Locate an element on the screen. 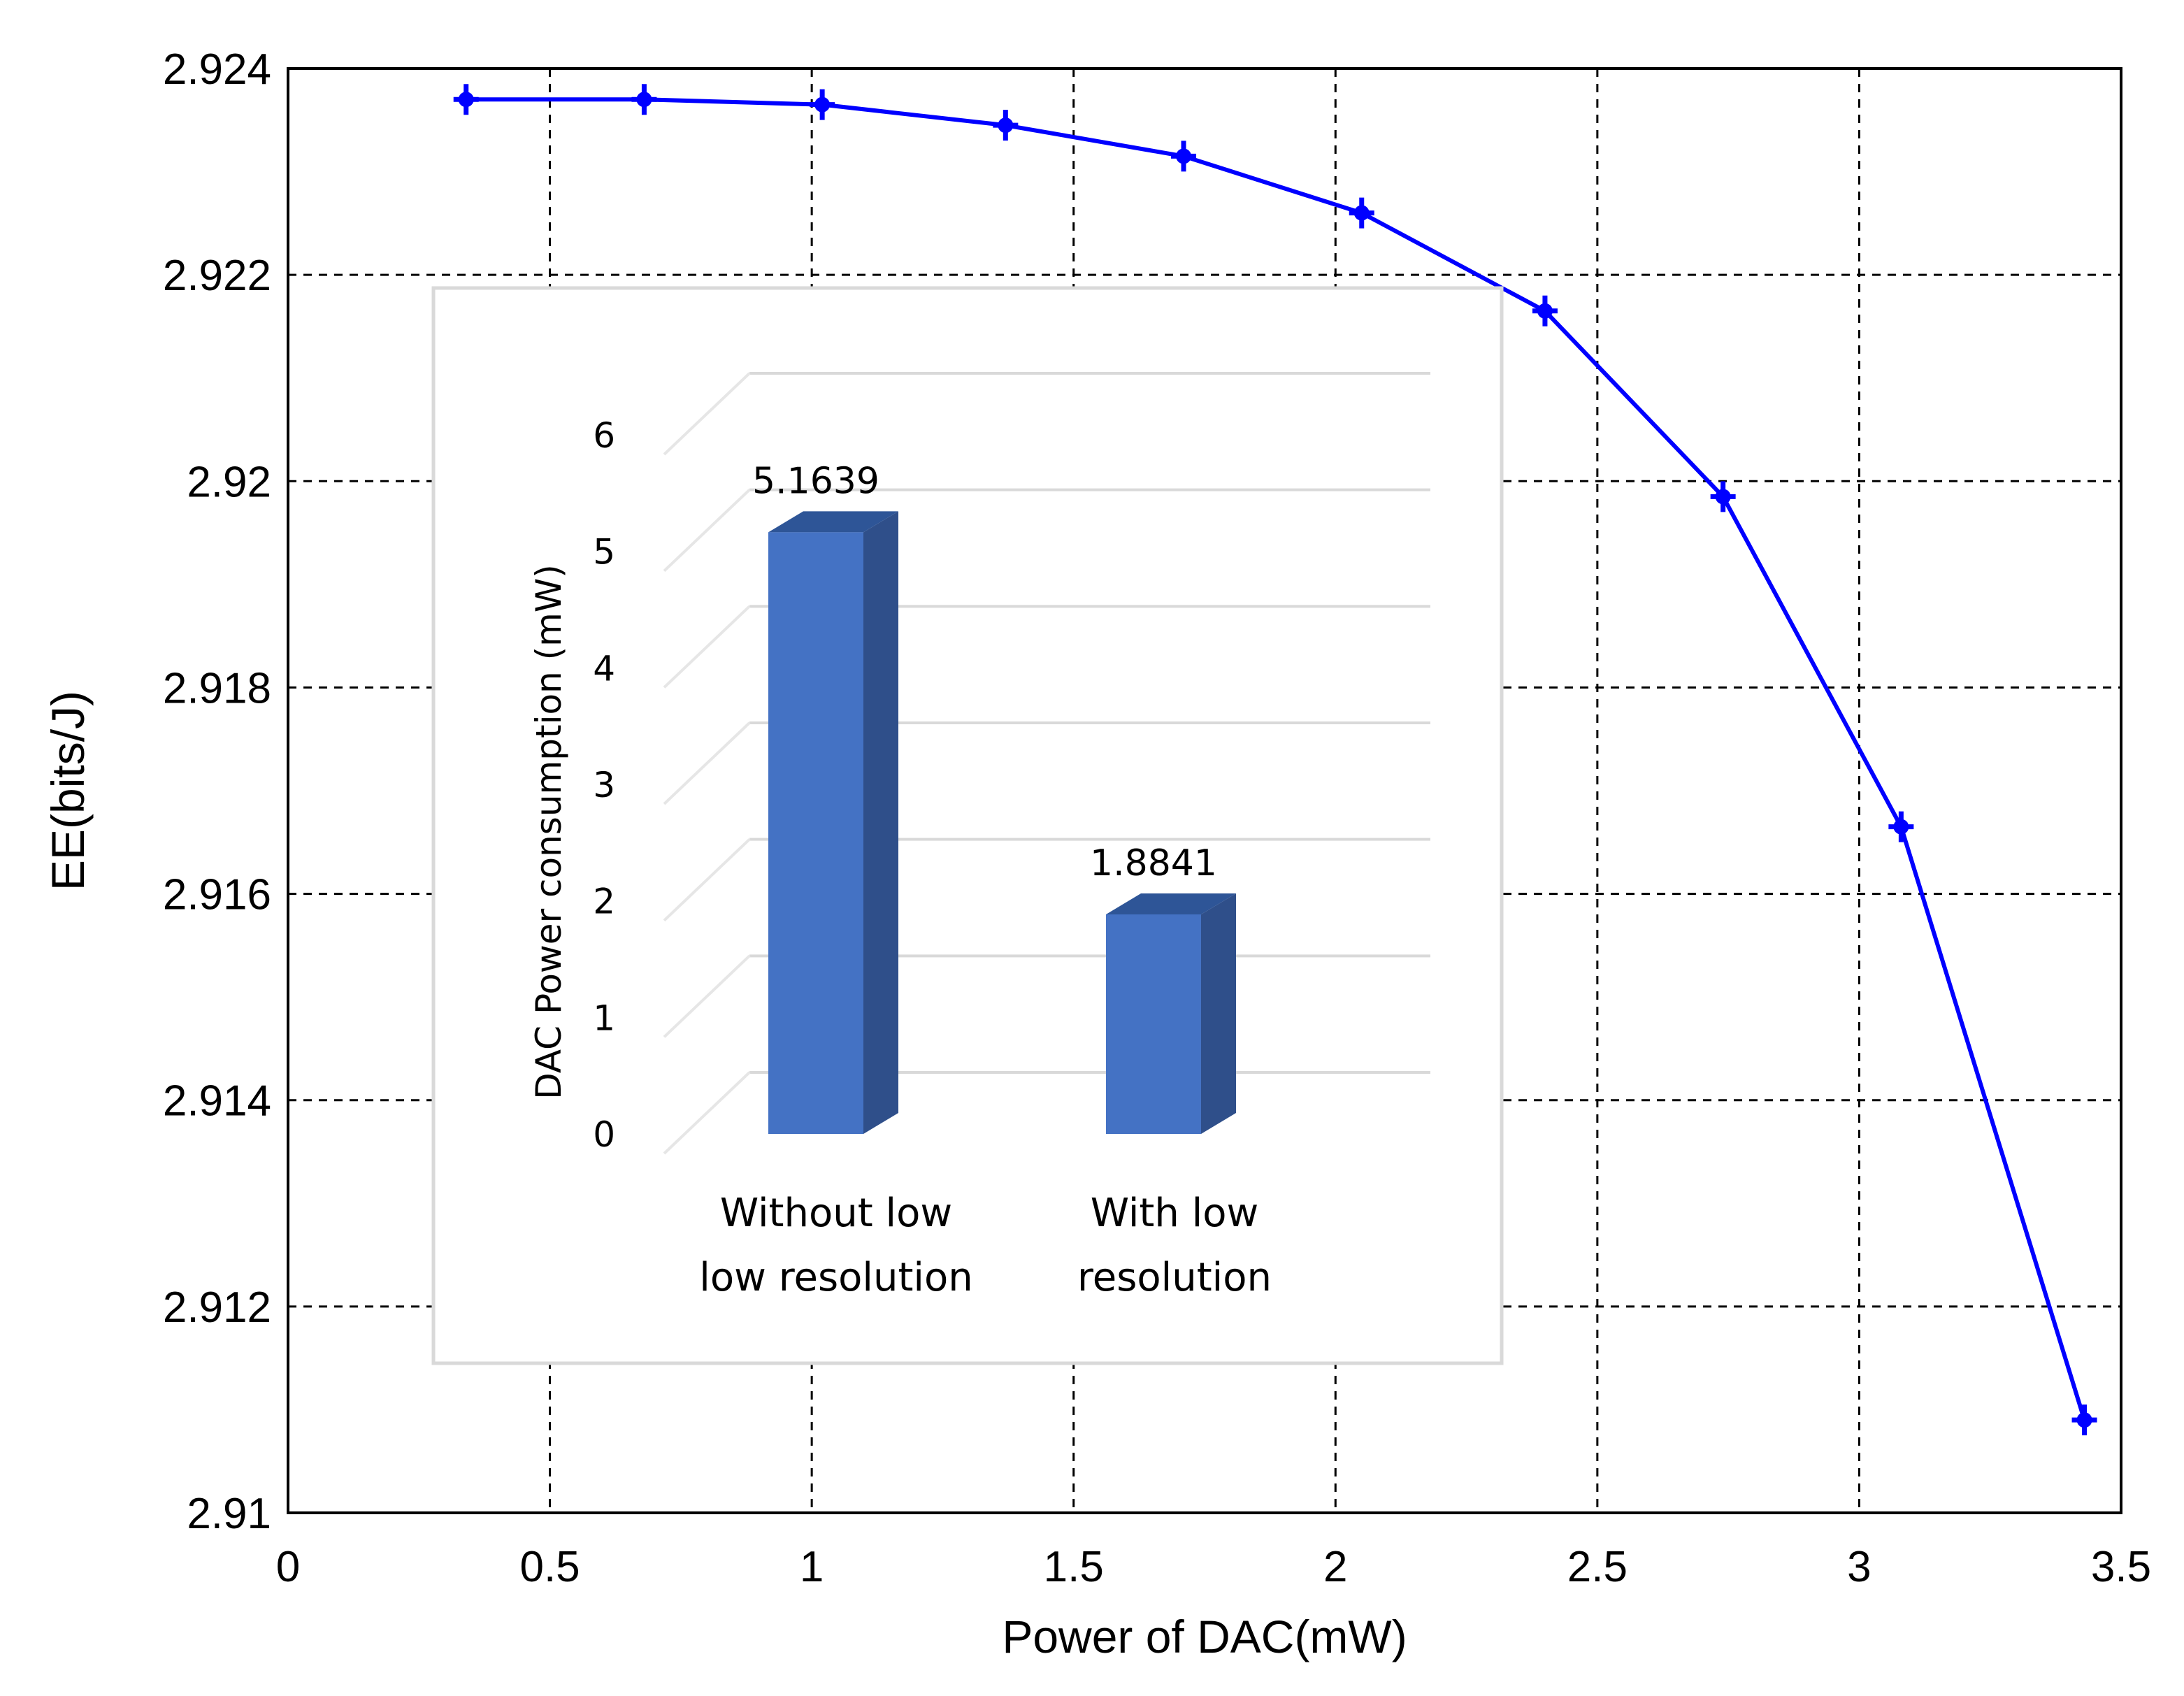 The image size is (2184, 1696). main-x-tick-label: 2 is located at coordinates (1335, 1567).